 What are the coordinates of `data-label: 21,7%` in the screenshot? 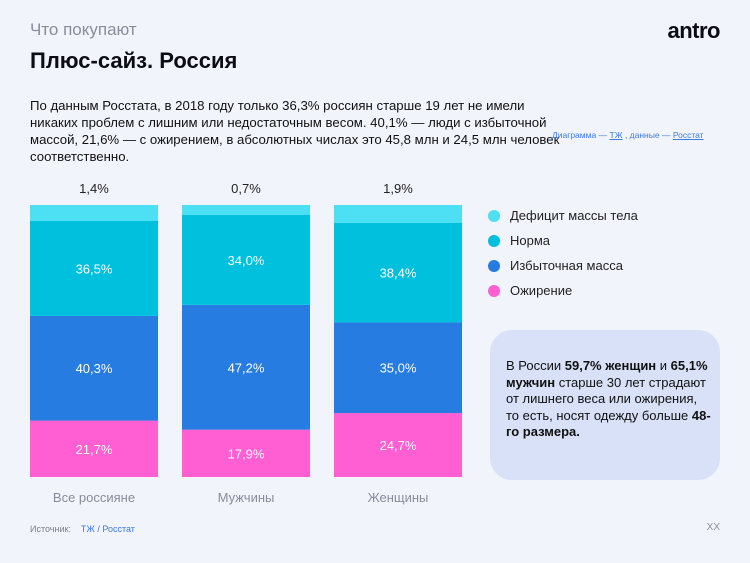 It's located at (94, 449).